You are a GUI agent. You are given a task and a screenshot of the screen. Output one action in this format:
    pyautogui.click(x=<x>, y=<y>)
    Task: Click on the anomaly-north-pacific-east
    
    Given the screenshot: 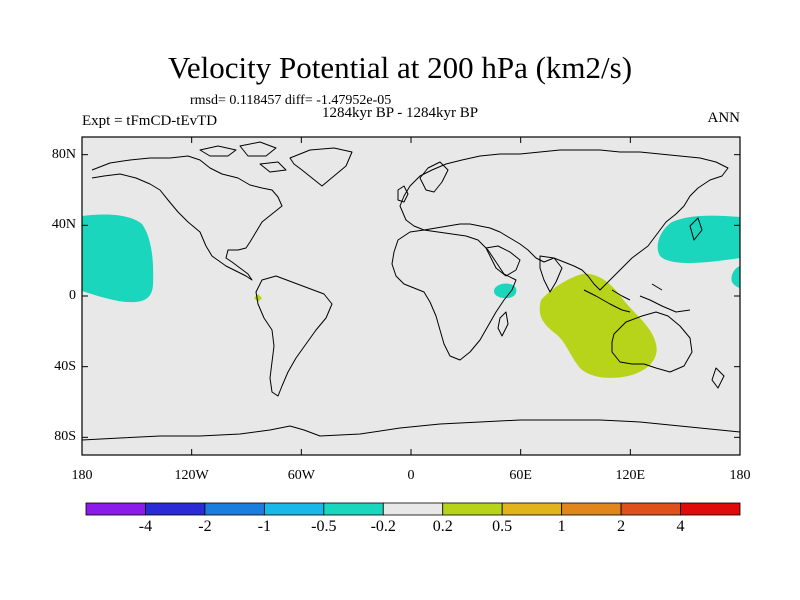 What is the action you would take?
    pyautogui.click(x=698, y=239)
    